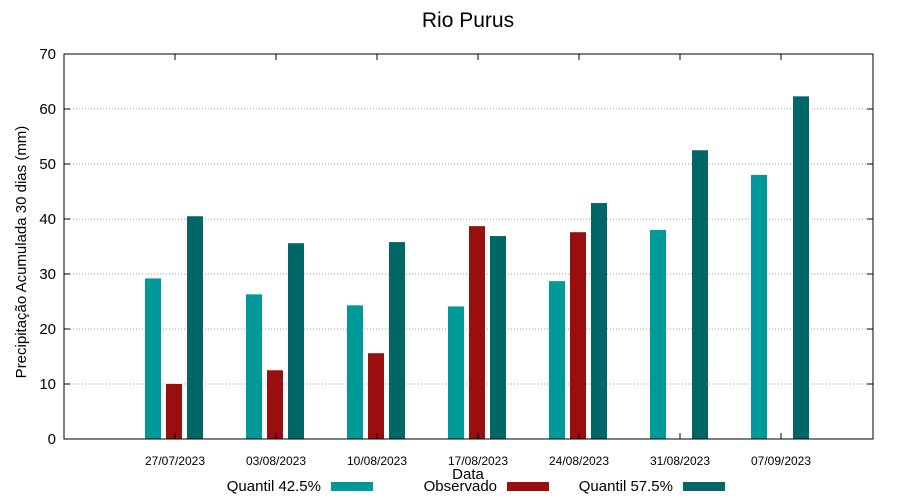 This screenshot has width=900, height=500. What do you see at coordinates (460, 486) in the screenshot?
I see `legend-label: Observado` at bounding box center [460, 486].